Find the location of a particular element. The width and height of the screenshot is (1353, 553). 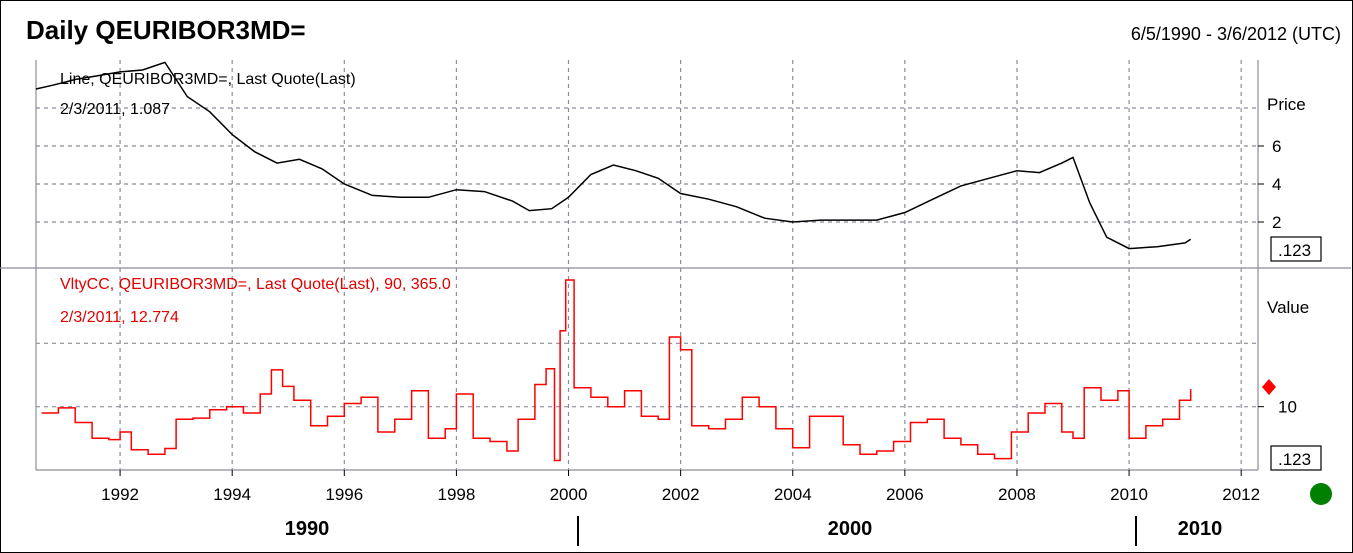

x-tick-label-1998: 1998 is located at coordinates (456, 494).